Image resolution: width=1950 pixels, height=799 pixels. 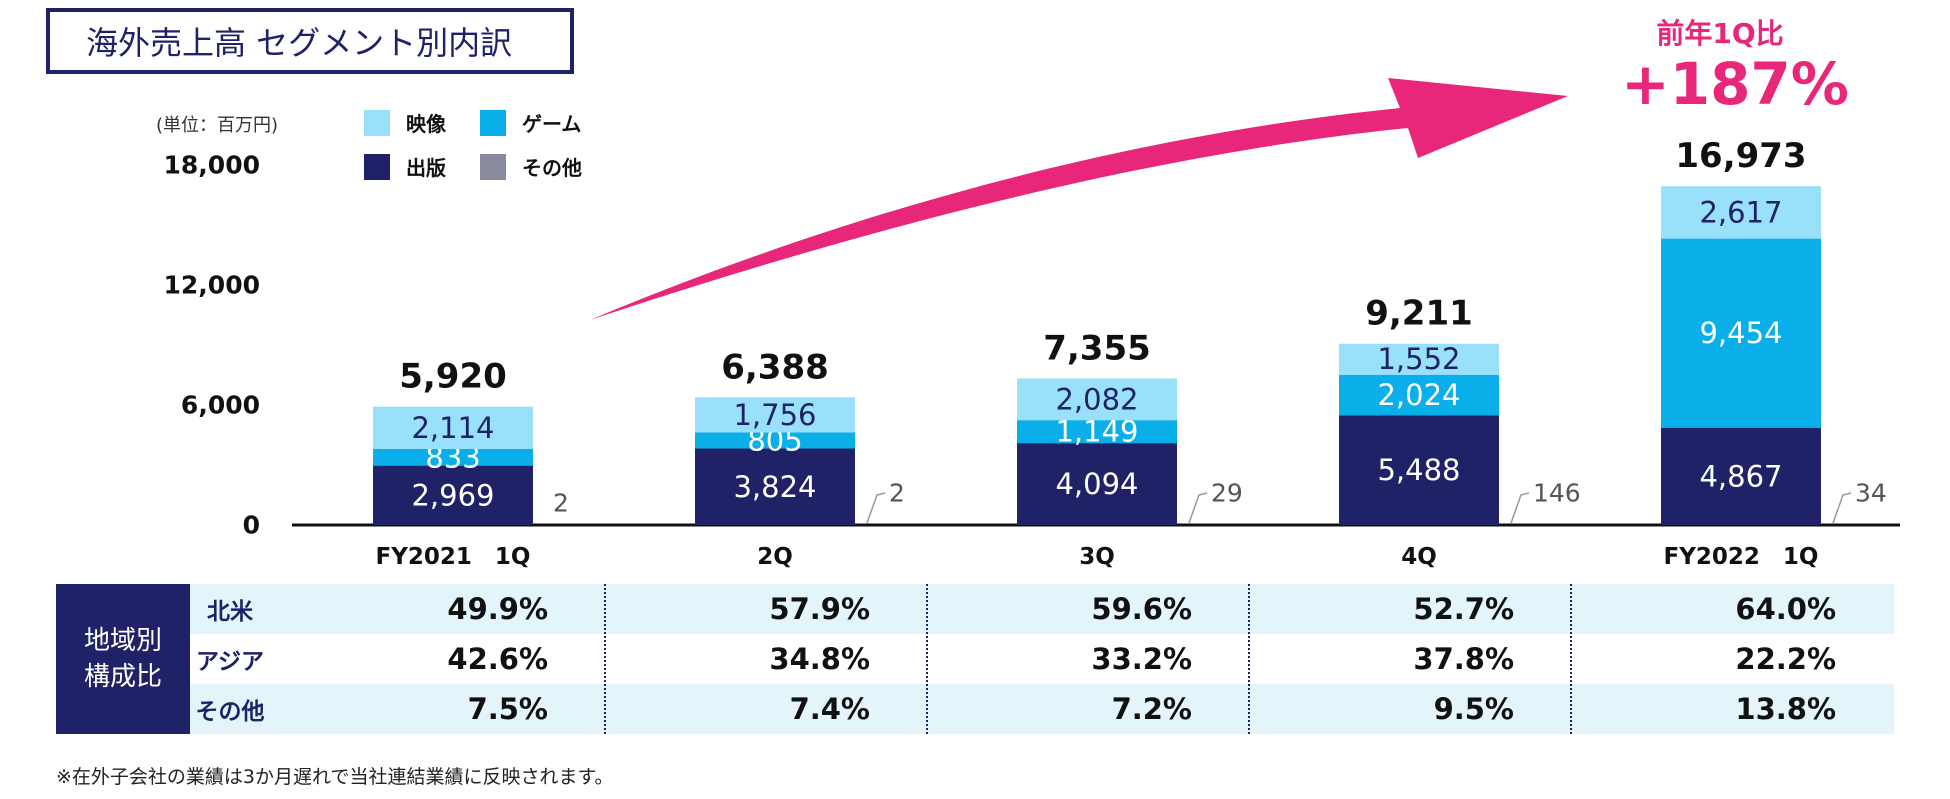 I want to click on legend-swatch-publishing, so click(x=377, y=166).